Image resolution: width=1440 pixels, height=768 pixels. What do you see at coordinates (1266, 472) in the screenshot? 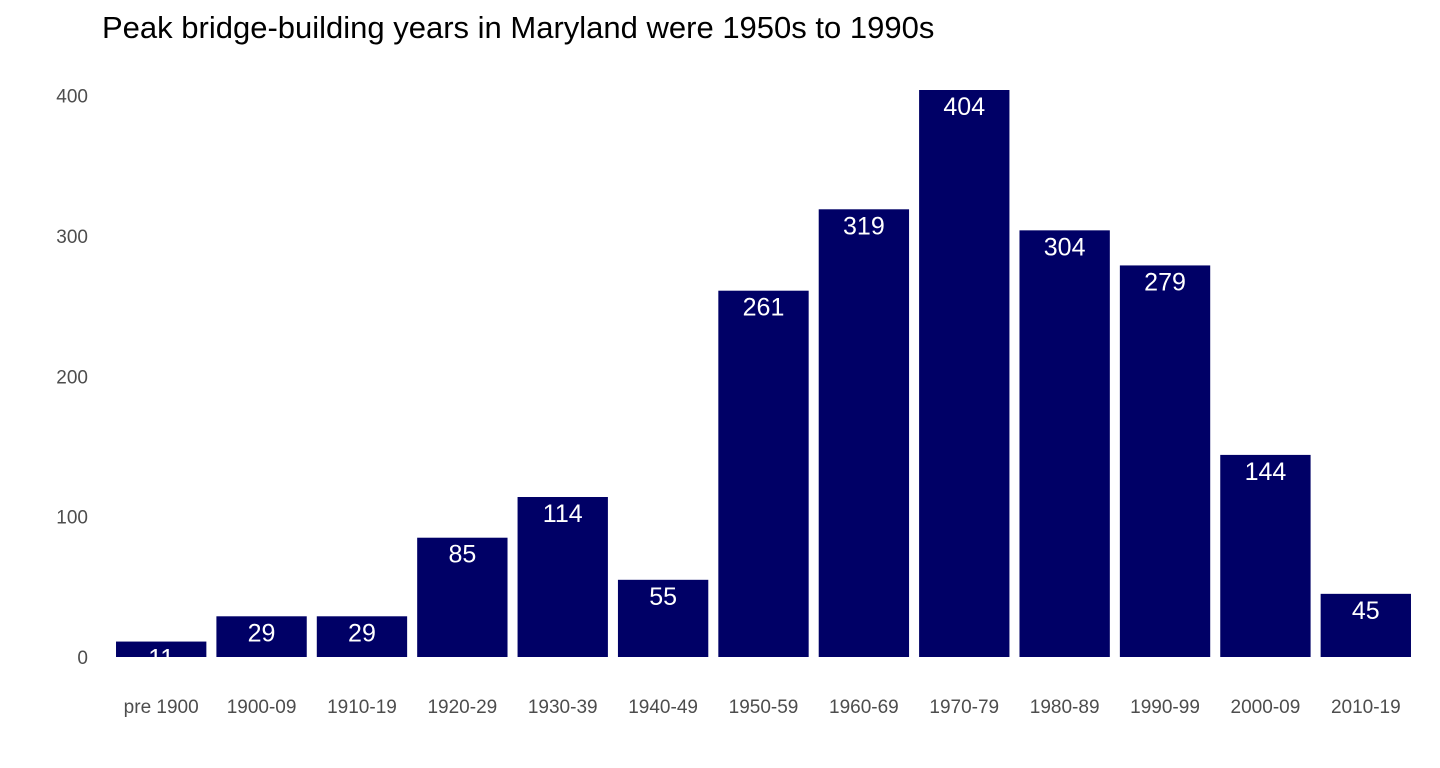
I see `bar-value-label: 144` at bounding box center [1266, 472].